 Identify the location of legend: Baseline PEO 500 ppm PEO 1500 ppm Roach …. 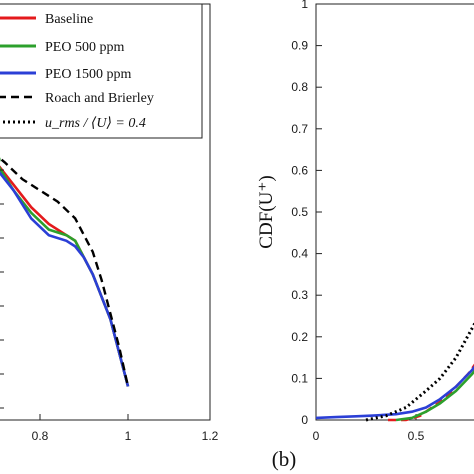
(101, 71).